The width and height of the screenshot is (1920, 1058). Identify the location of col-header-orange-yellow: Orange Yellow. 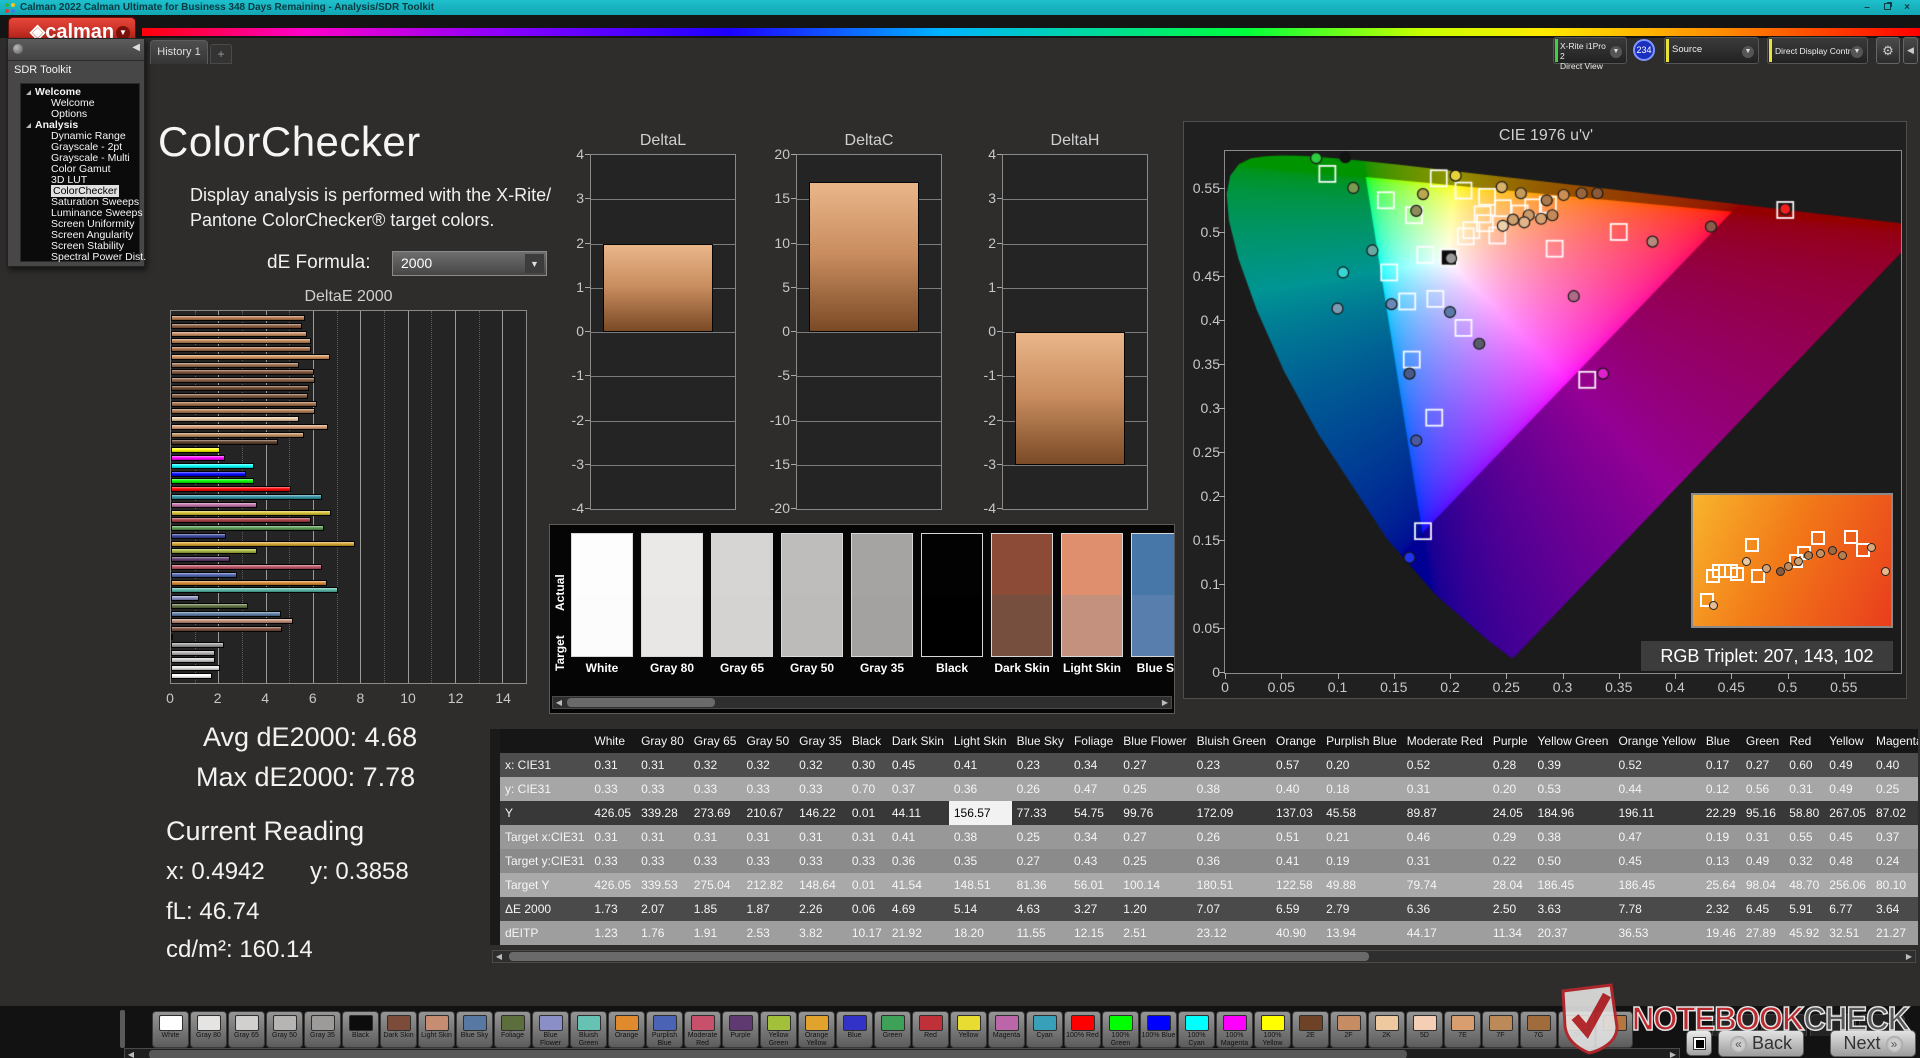
(1657, 741).